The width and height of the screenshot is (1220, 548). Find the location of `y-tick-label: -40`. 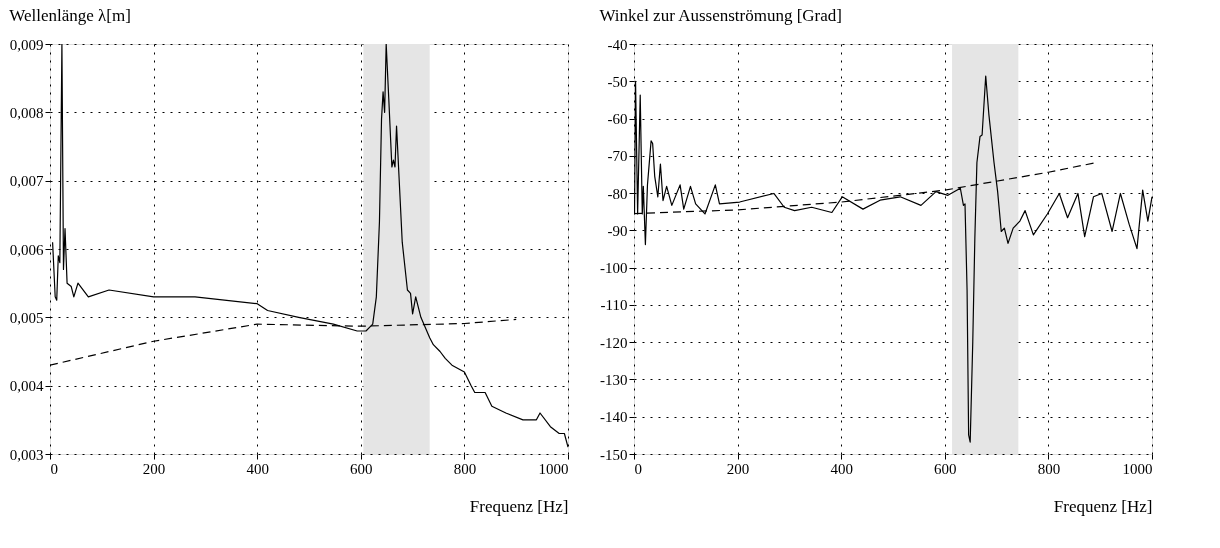

y-tick-label: -40 is located at coordinates (617, 44).